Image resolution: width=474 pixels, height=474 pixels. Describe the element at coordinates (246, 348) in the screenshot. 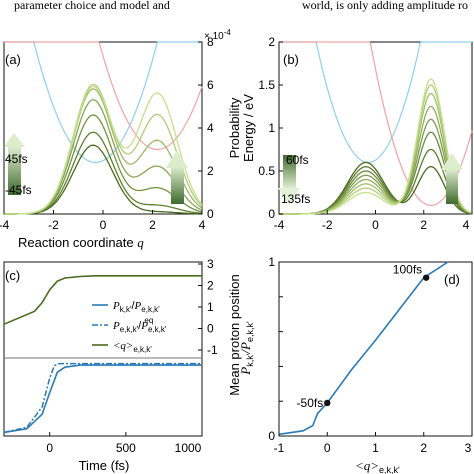

I see `panel-d-y-axis-label: Pk,k'/Pe,k,k'` at that location.